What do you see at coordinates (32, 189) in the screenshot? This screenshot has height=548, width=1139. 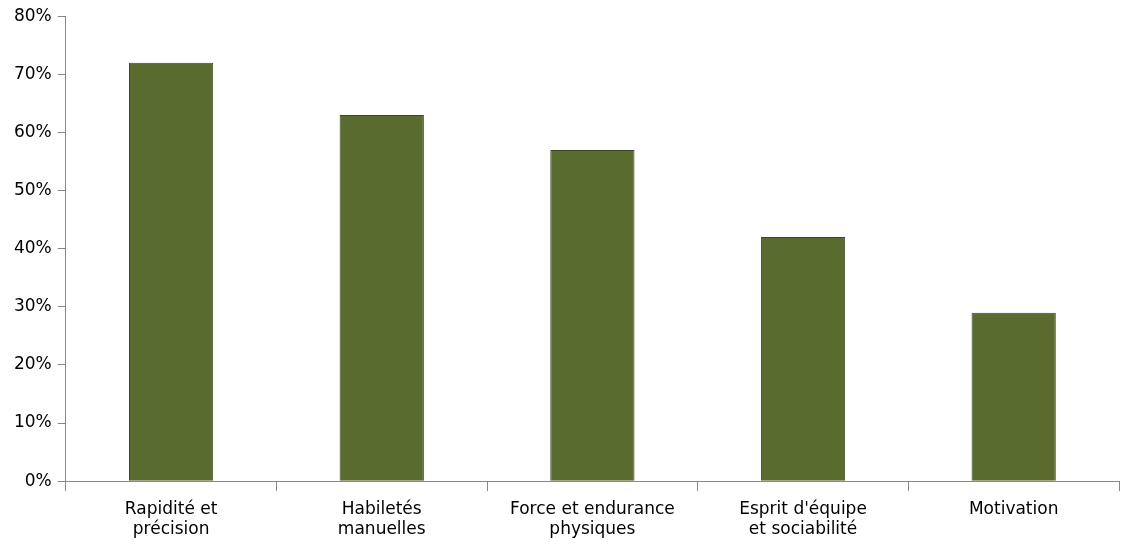 I see `y-tick-label: 50%` at bounding box center [32, 189].